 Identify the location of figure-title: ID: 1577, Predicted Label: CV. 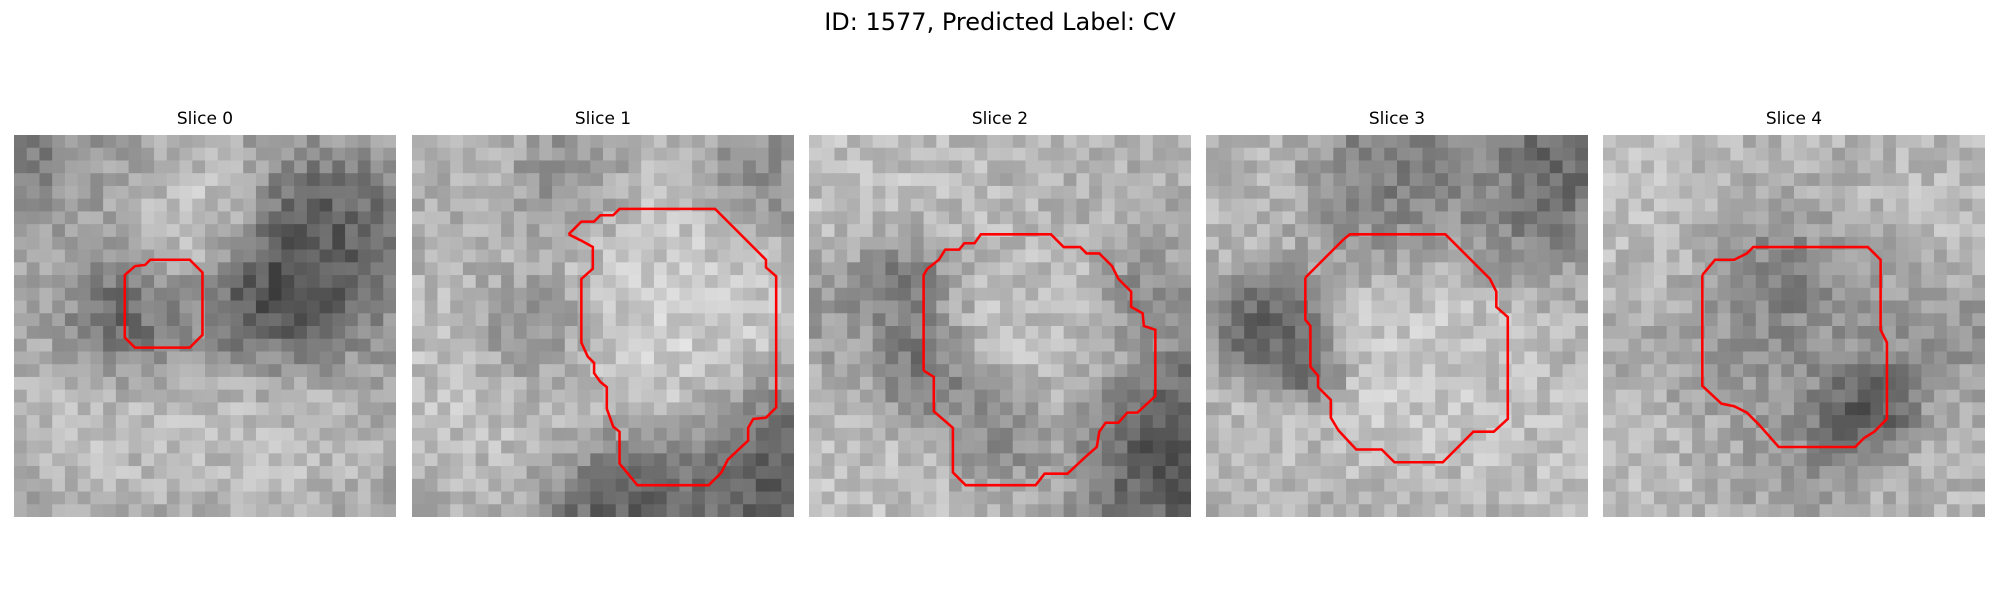
(1000, 22).